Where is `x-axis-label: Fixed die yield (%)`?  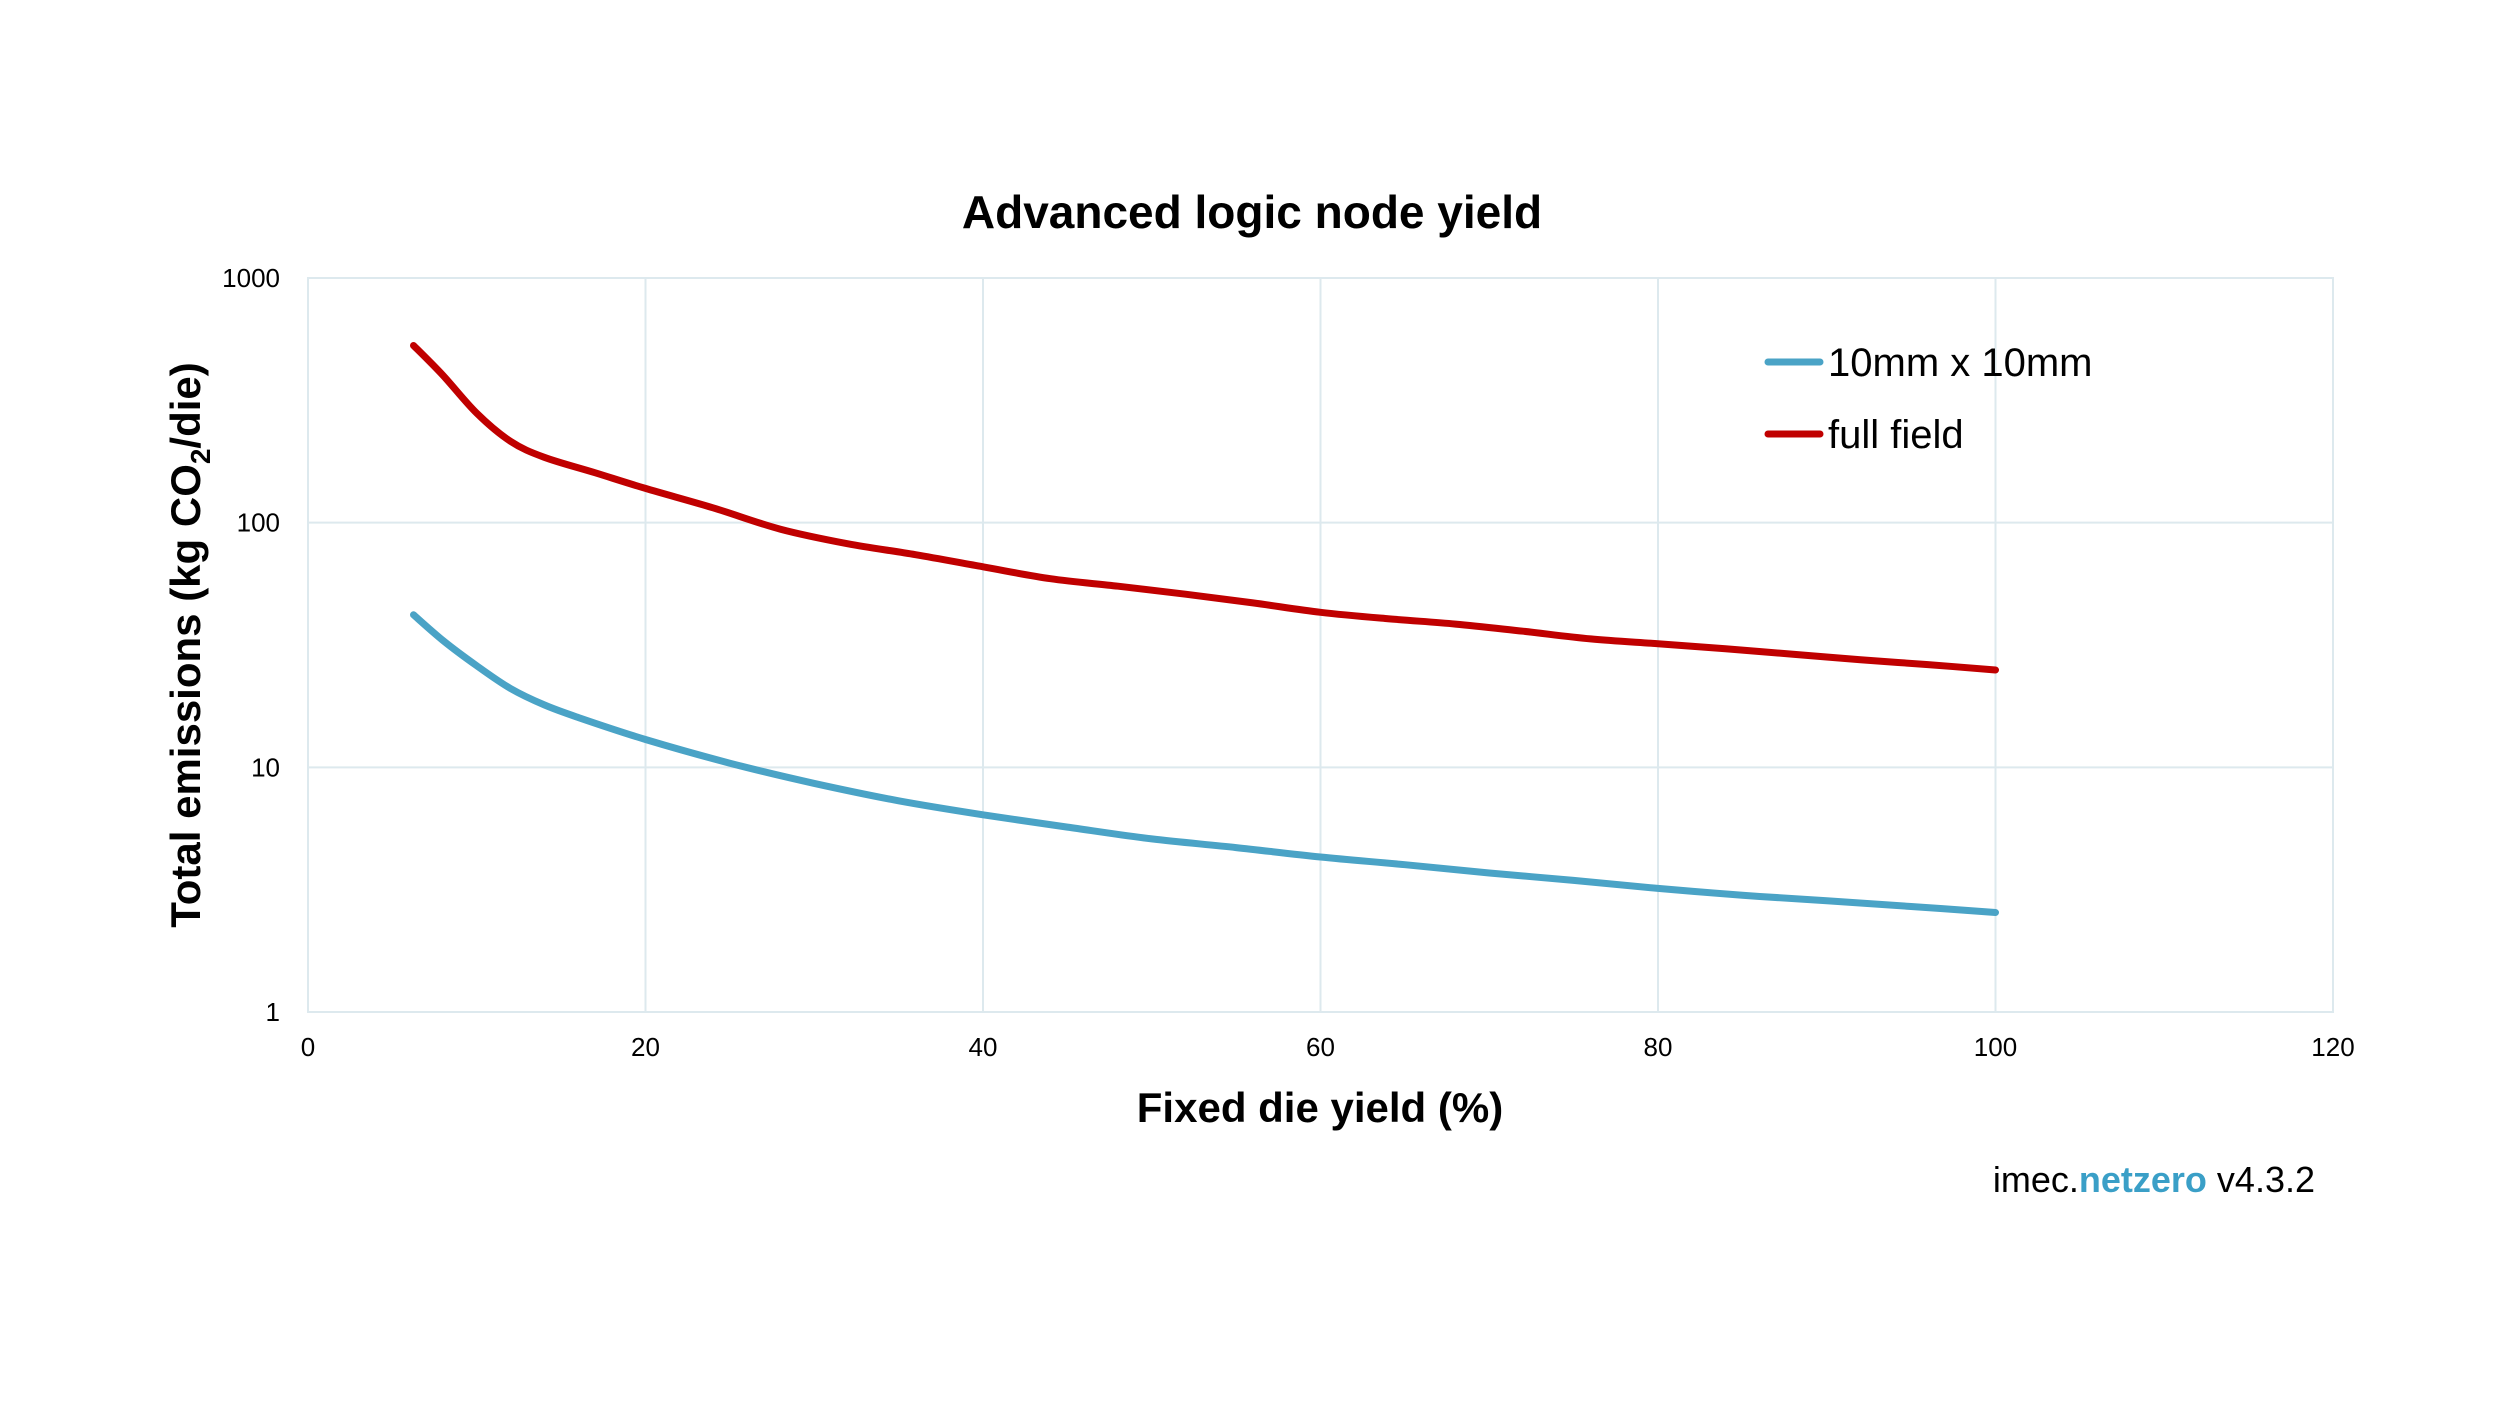
x-axis-label: Fixed die yield (%) is located at coordinates (1320, 1107).